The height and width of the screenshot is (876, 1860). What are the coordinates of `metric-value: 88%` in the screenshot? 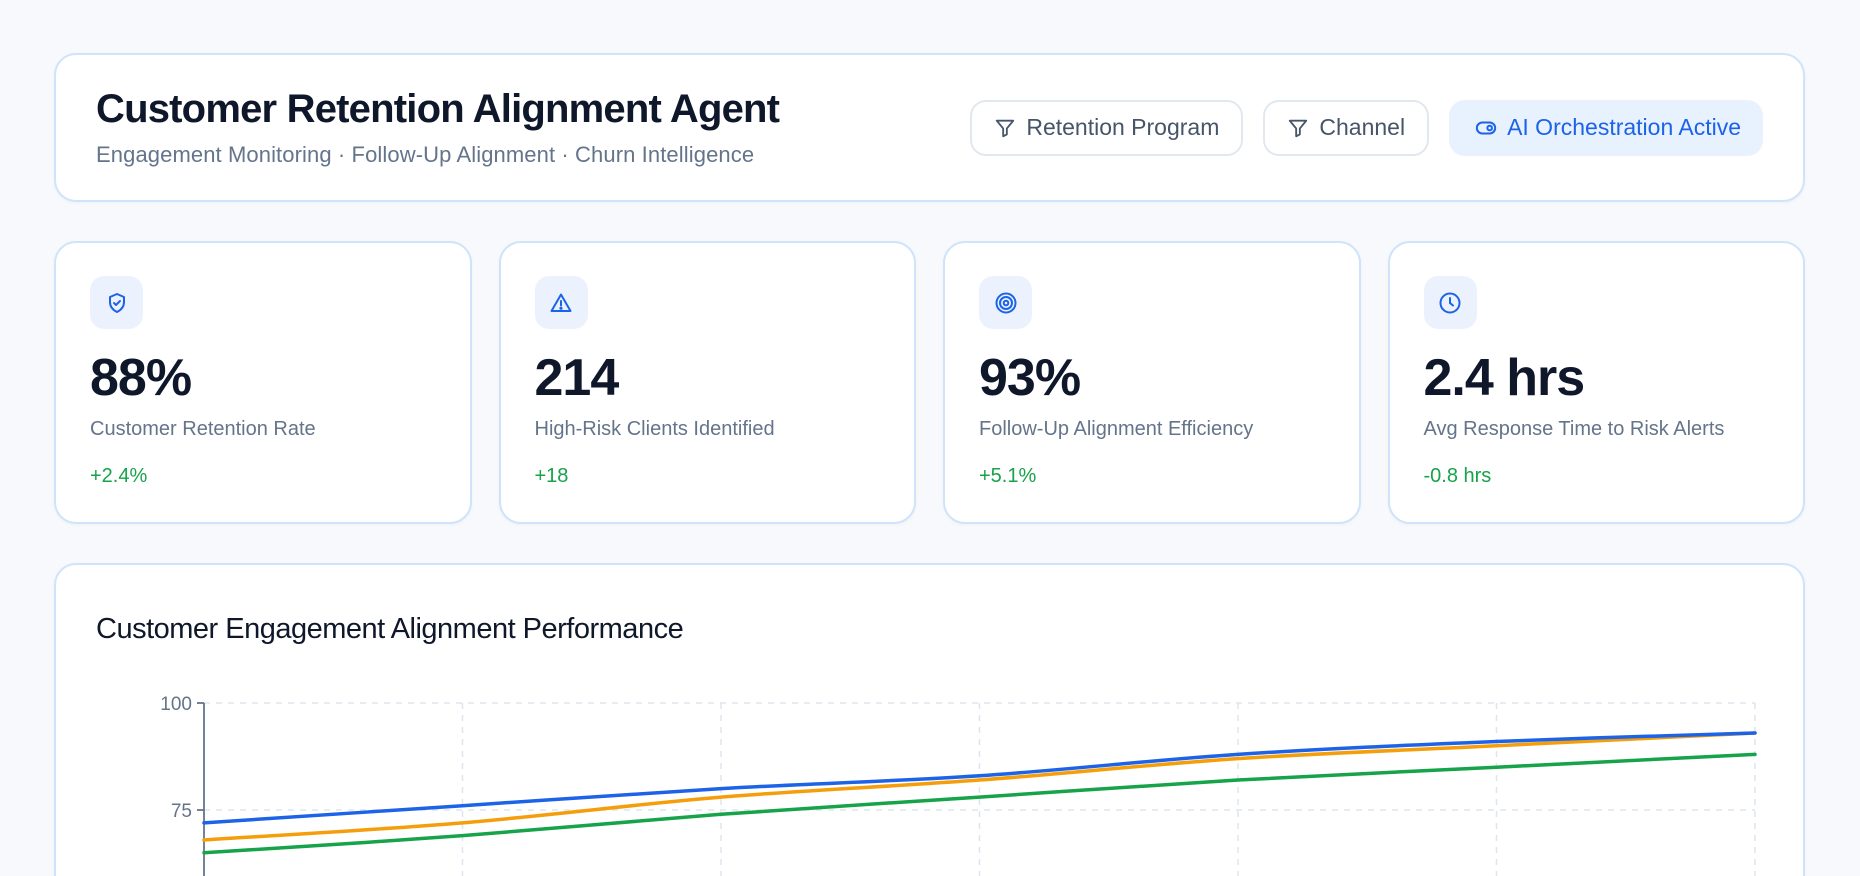 It's located at (141, 378).